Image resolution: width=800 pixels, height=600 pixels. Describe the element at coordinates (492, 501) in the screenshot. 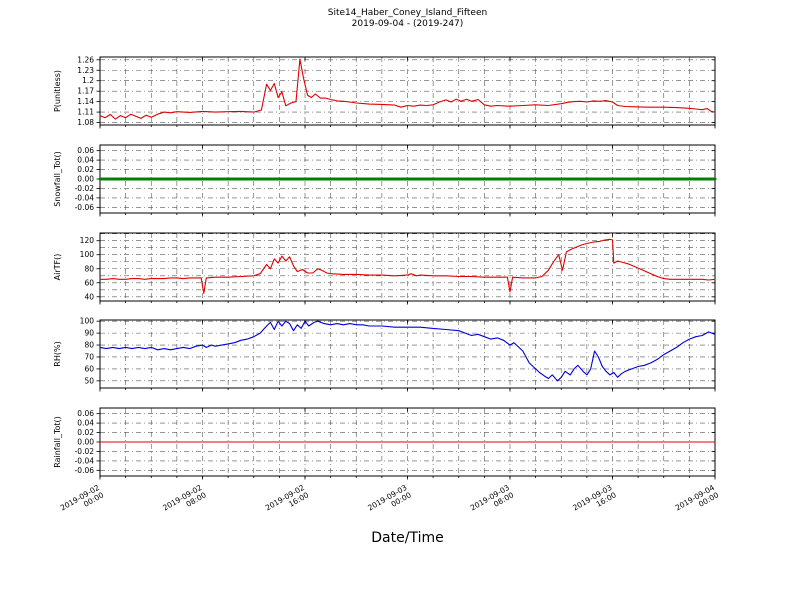

I see `x-tick-label: 2019-09-0308:00` at that location.